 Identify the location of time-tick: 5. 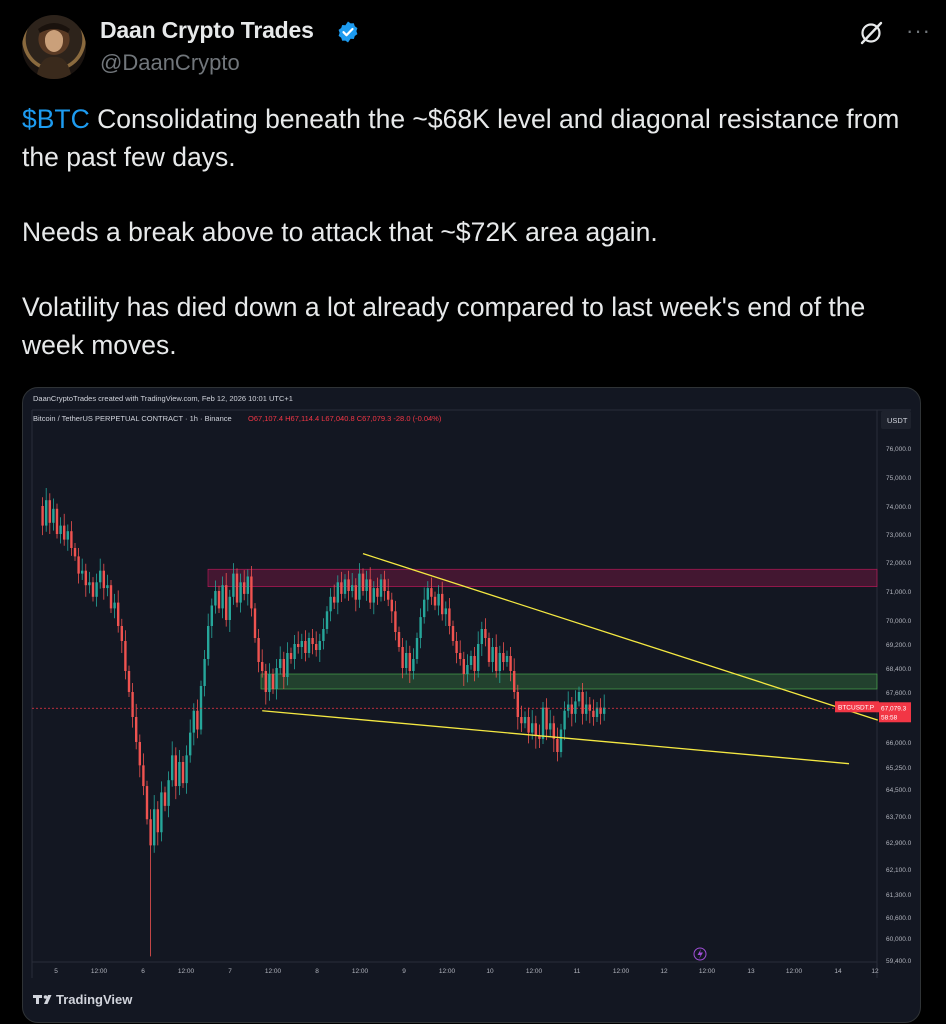
(56, 971).